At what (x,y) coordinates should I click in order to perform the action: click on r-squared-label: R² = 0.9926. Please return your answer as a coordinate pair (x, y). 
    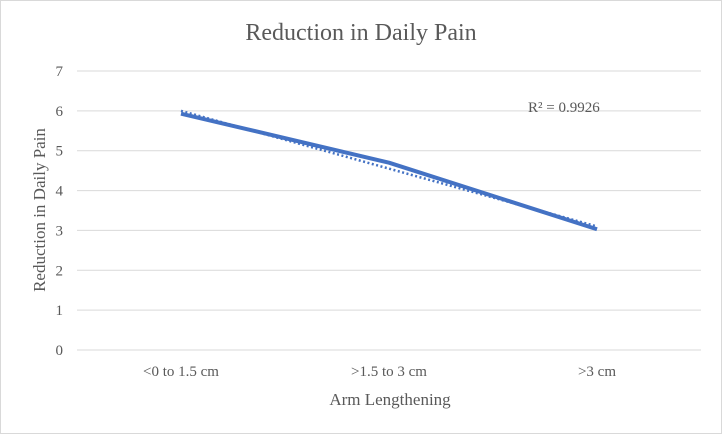
    Looking at the image, I should click on (564, 108).